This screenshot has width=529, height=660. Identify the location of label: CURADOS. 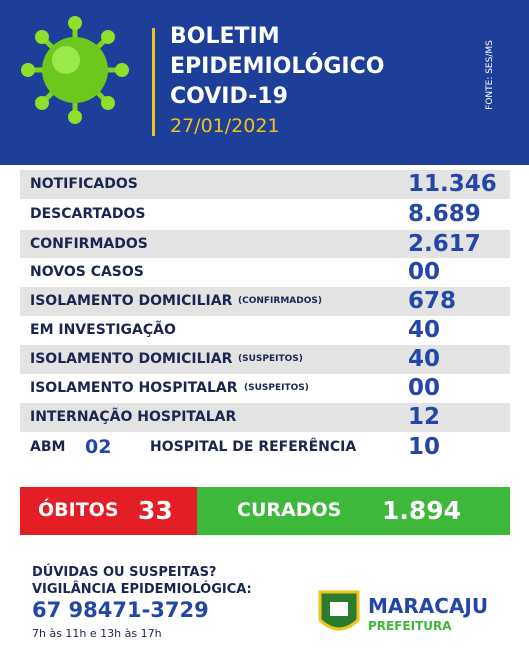
(289, 510).